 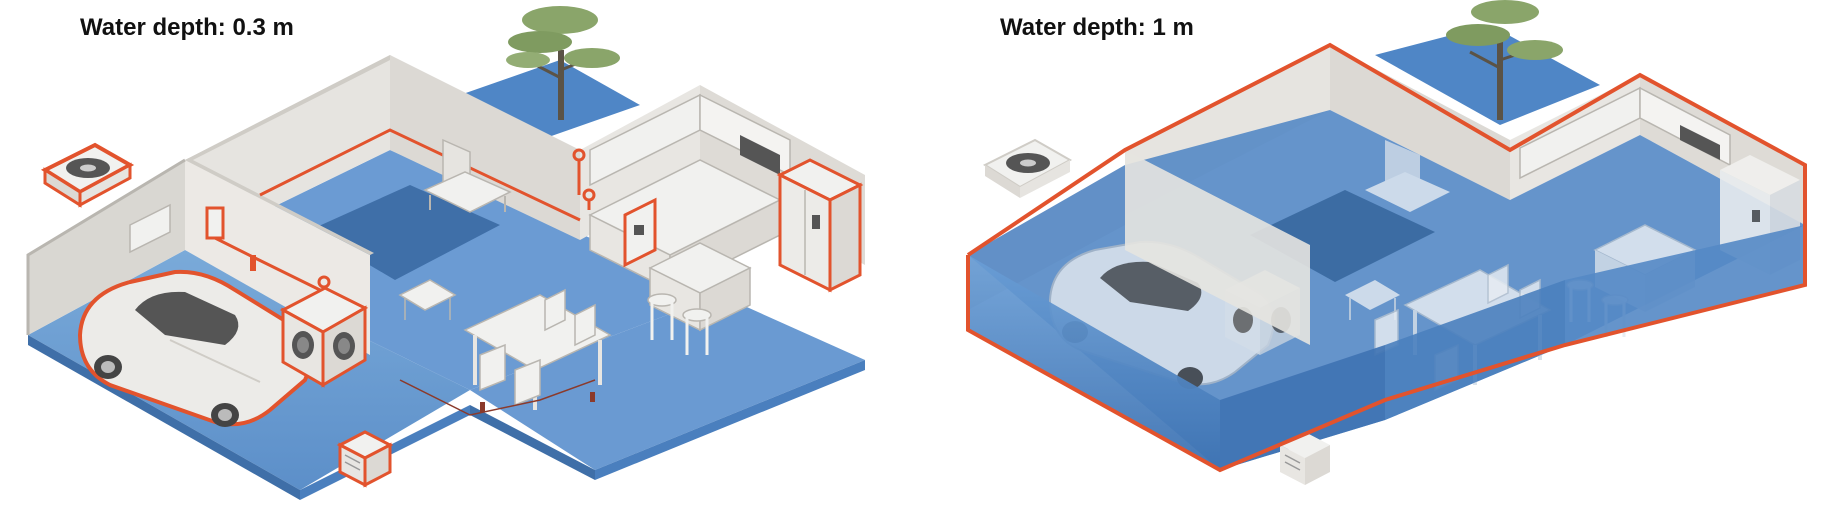 What do you see at coordinates (1302, 407) in the screenshot?
I see `water-front-face-mid` at bounding box center [1302, 407].